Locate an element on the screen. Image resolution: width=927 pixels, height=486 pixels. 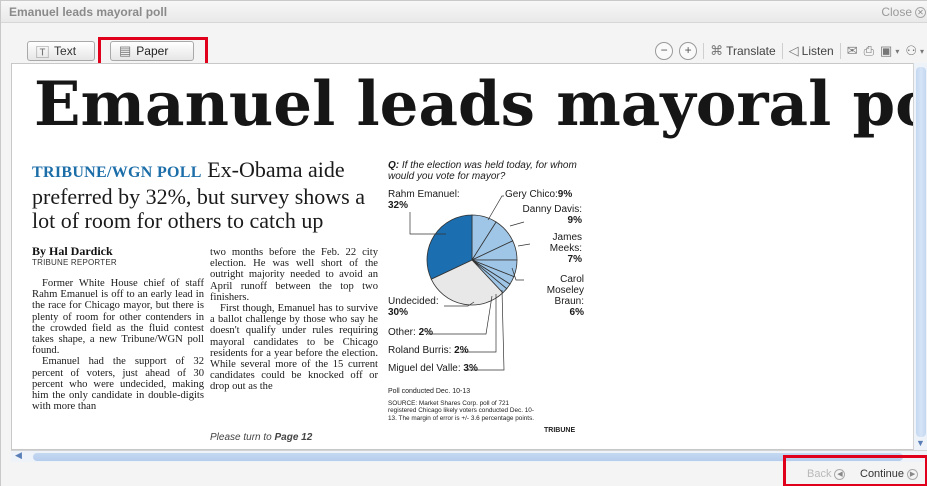
label-braun: Carol Moseley Braun: 6% is located at coordinates (555, 296).